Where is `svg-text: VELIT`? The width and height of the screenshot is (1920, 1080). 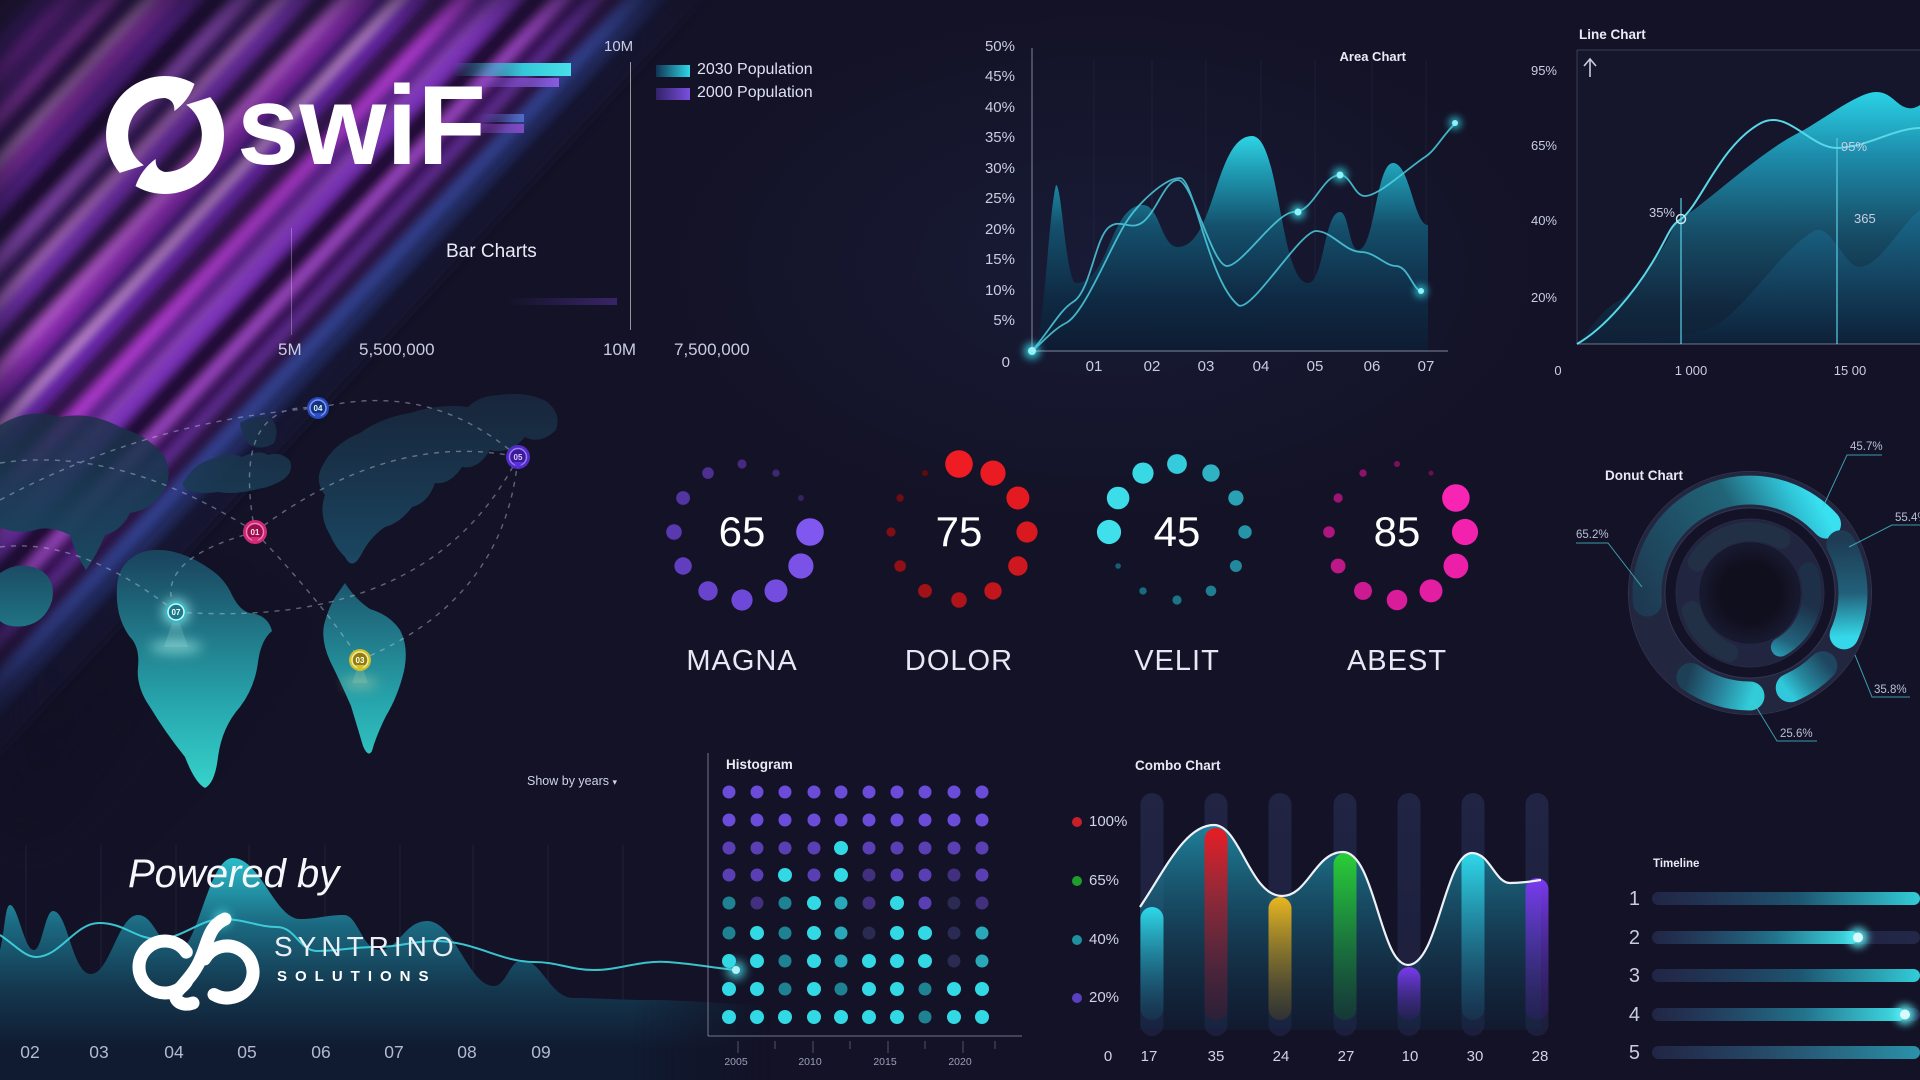
svg-text: VELIT is located at coordinates (1177, 661).